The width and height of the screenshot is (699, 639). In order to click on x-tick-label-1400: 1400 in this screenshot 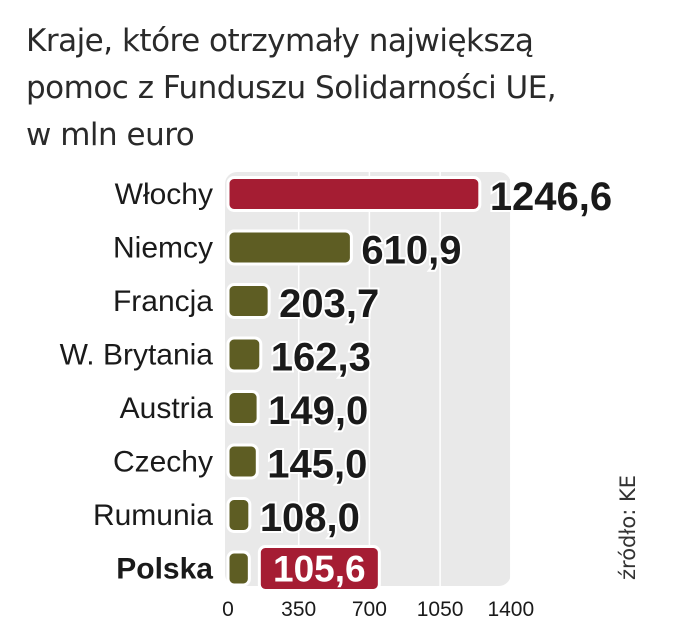, I will do `click(510, 609)`.